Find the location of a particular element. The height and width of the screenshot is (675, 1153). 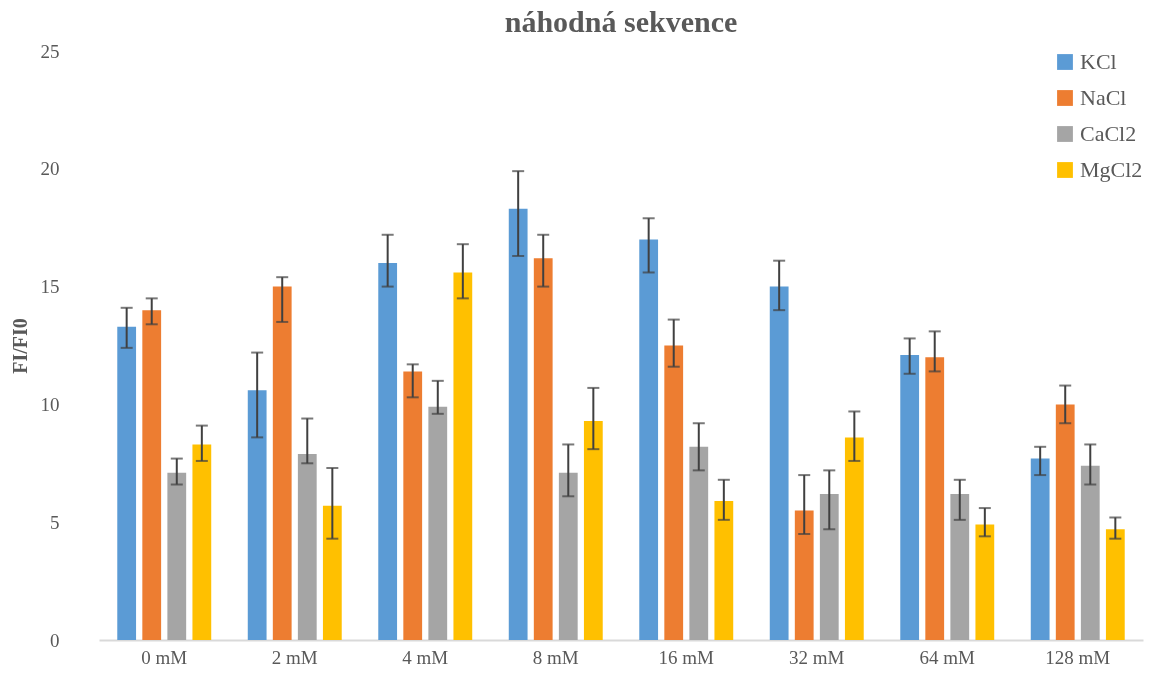

y-tick-label: 10 is located at coordinates (50, 404).